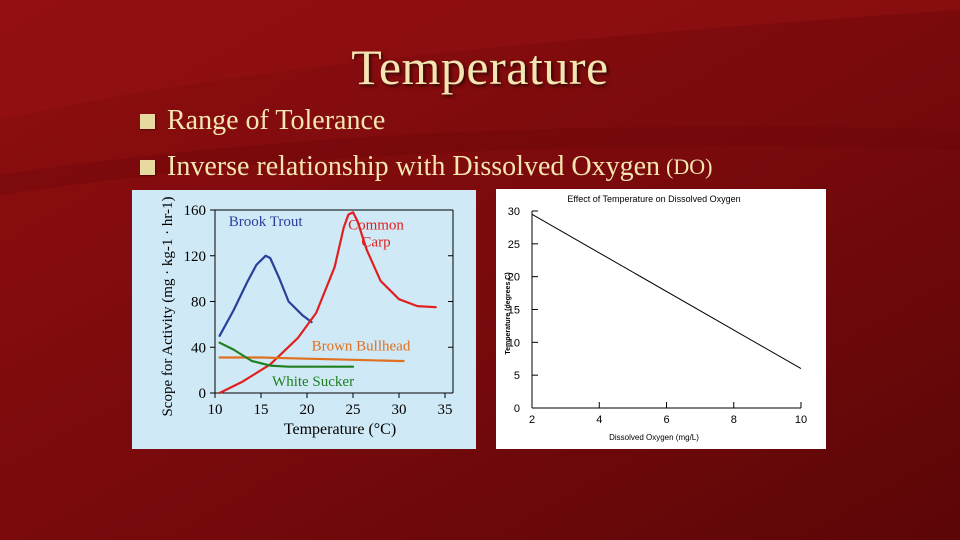 The image size is (960, 540). Describe the element at coordinates (168, 306) in the screenshot. I see `y-axis-label: Scope for Activity (mg · kg-1 · hr-1)` at that location.